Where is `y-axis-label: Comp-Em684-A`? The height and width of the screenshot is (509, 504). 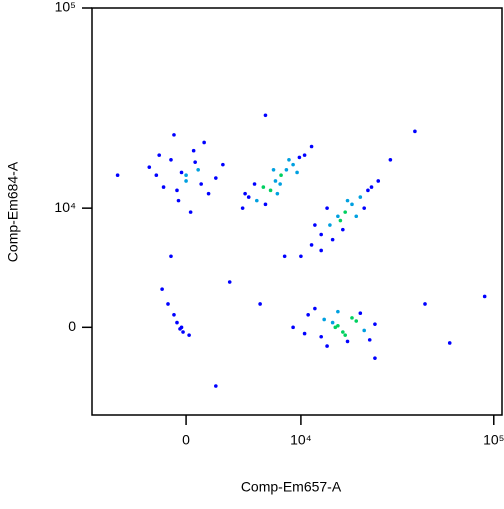 y-axis-label: Comp-Em684-A is located at coordinates (13, 211).